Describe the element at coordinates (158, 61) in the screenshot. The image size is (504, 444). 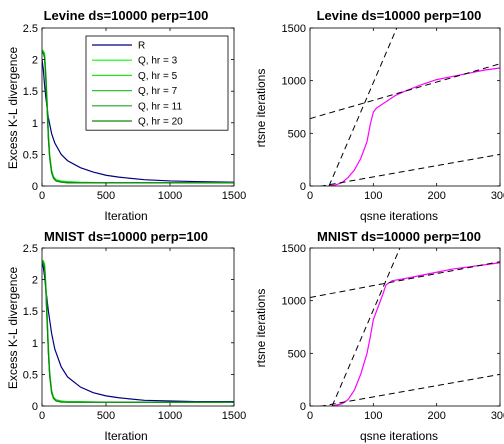
I see `legend-entry: Q, hr = 3` at that location.